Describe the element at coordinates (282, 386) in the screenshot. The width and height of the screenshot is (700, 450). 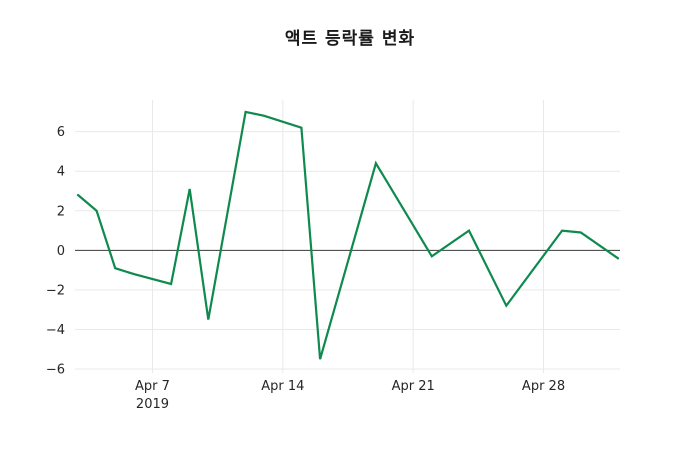
I see `x-axis-tick-label: Apr 14` at that location.